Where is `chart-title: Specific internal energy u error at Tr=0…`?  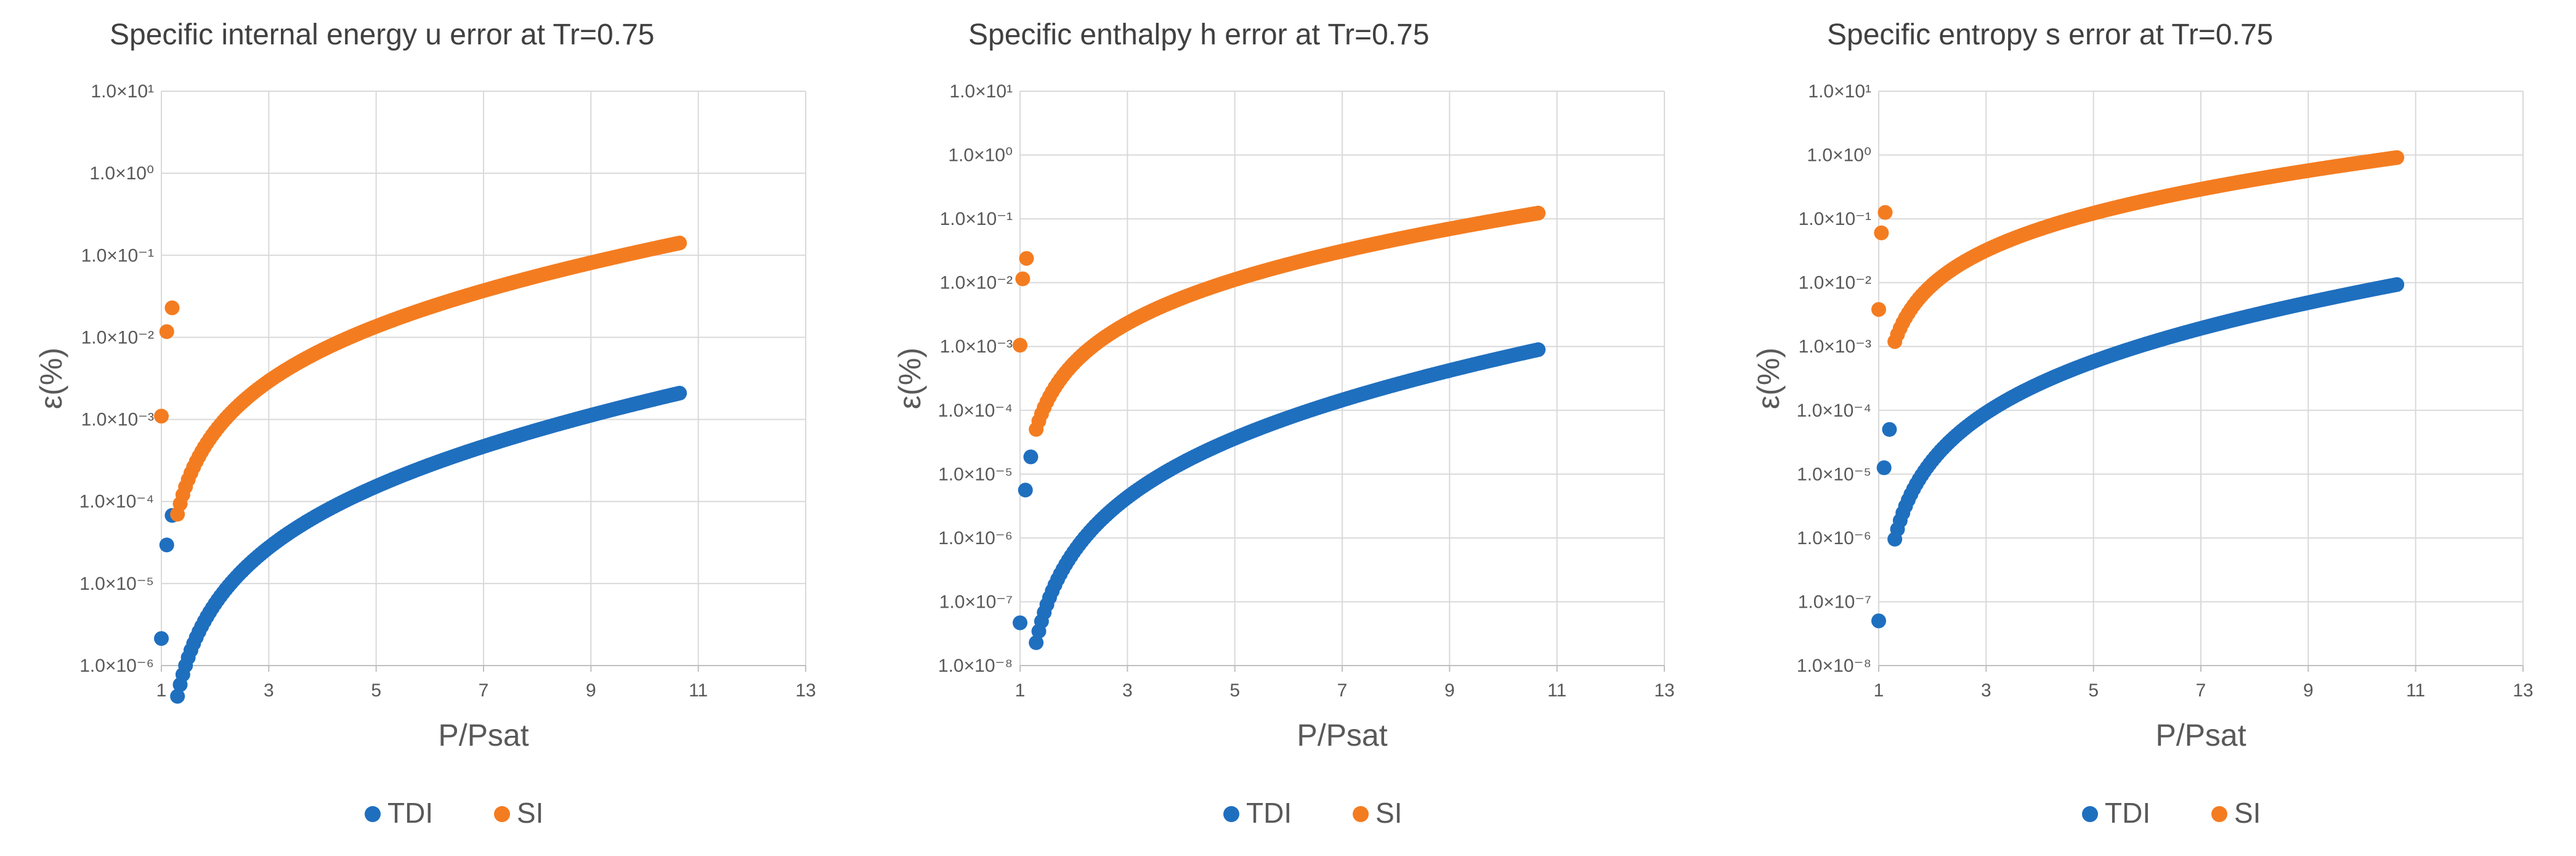
chart-title: Specific internal energy u error at Tr=0… is located at coordinates (382, 34).